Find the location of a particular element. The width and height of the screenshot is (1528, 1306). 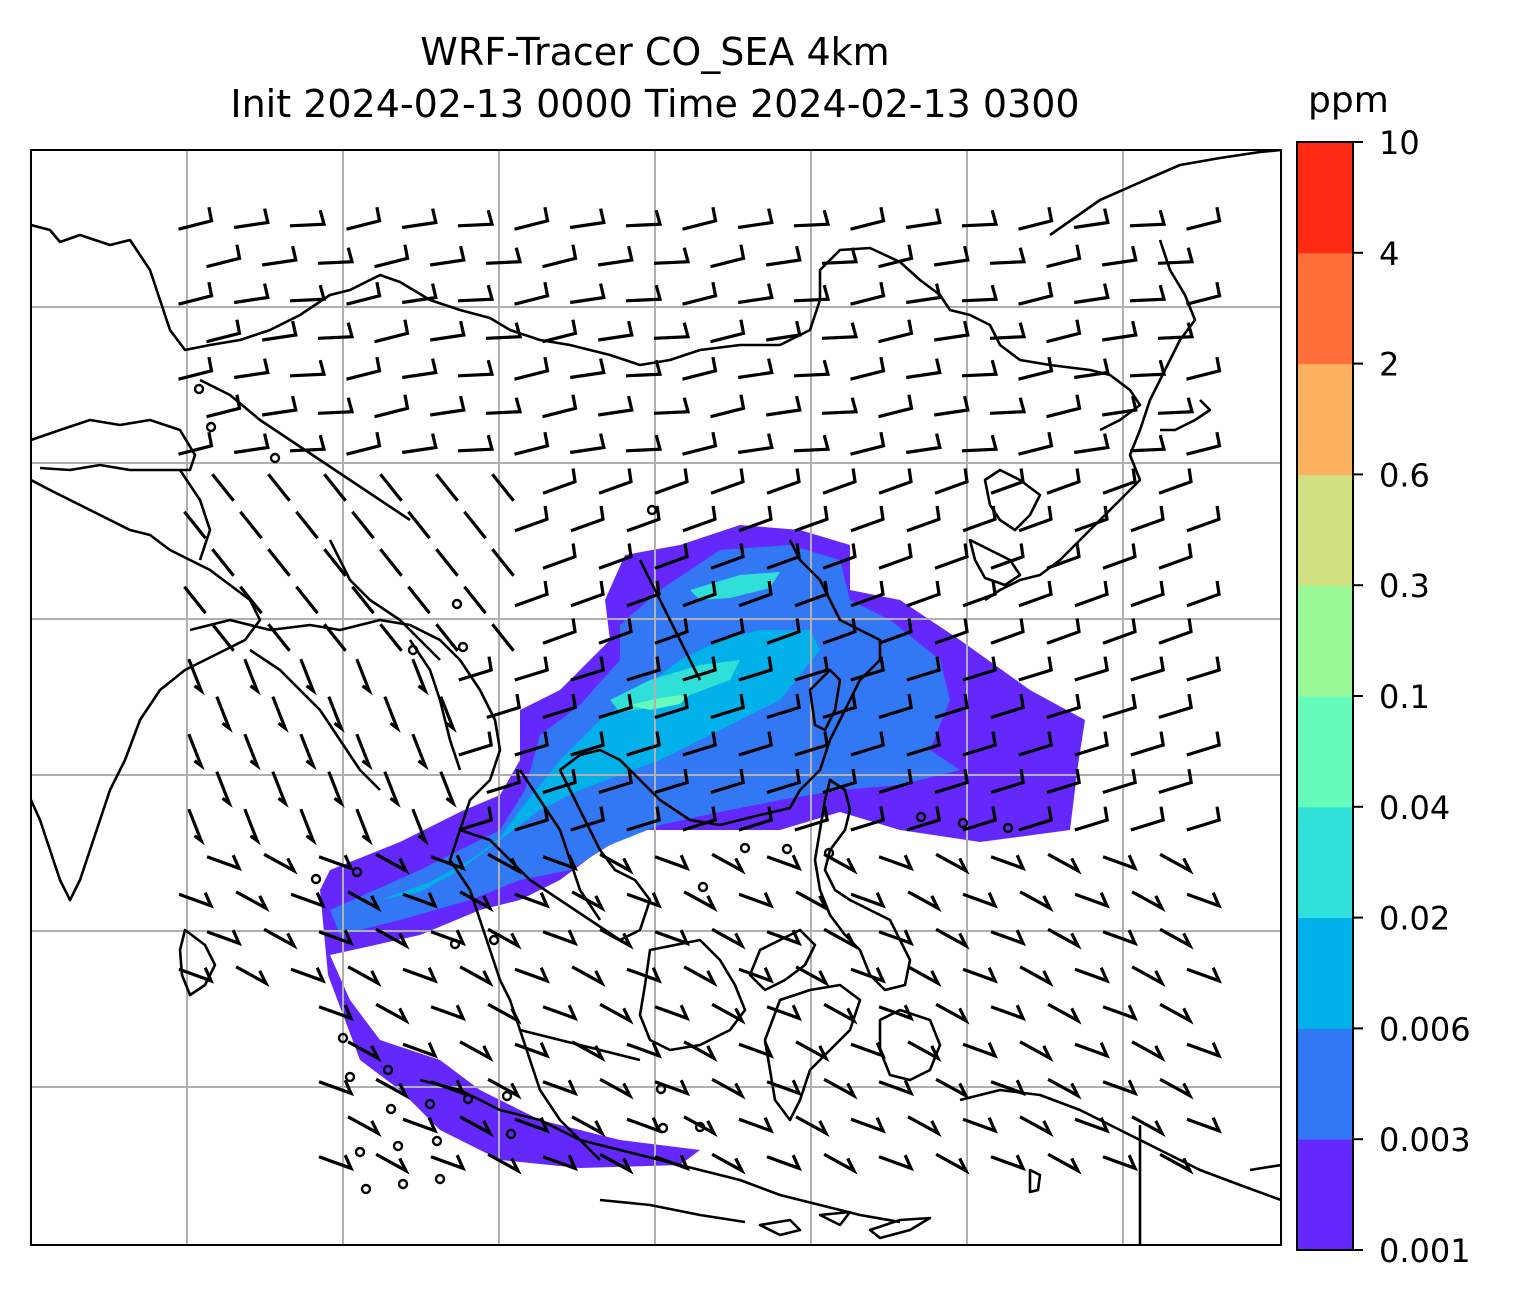

colorbar-tick-label-0: 0.001 is located at coordinates (1425, 1251).